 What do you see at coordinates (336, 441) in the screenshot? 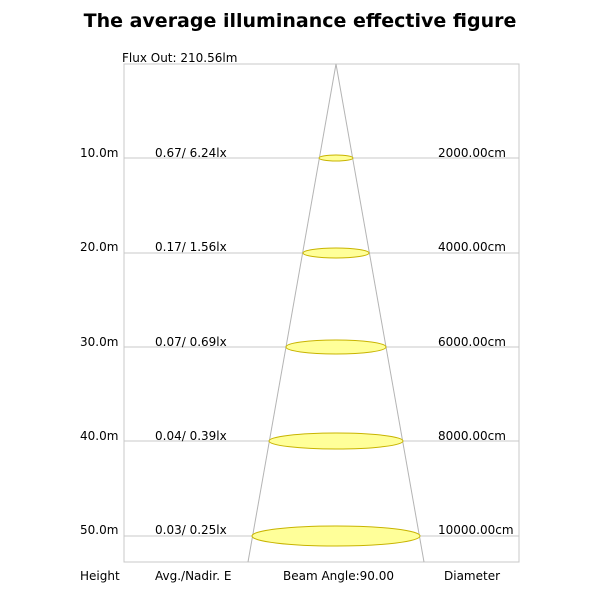
I see `light-spot-40m` at bounding box center [336, 441].